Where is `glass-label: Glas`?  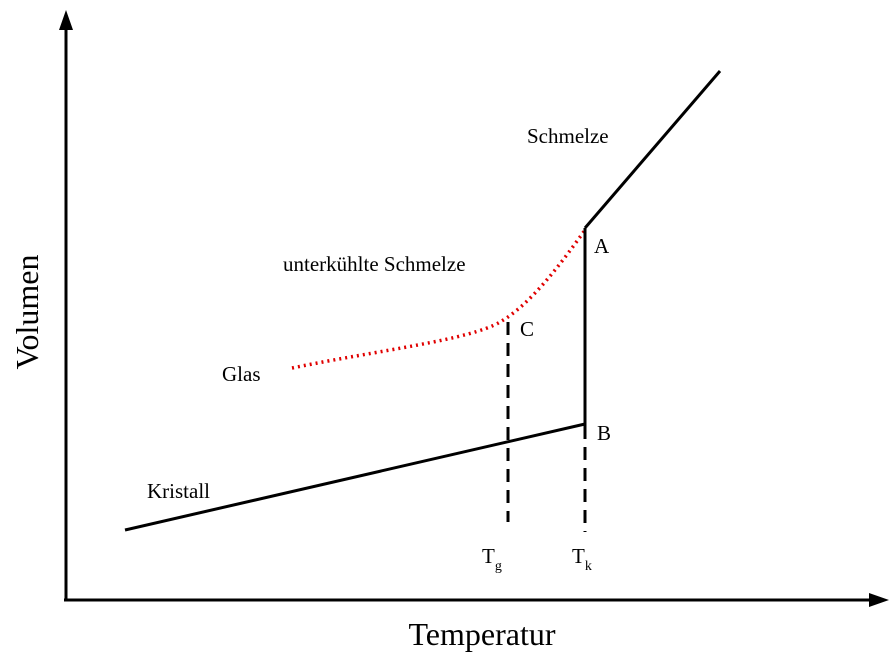 glass-label: Glas is located at coordinates (241, 374).